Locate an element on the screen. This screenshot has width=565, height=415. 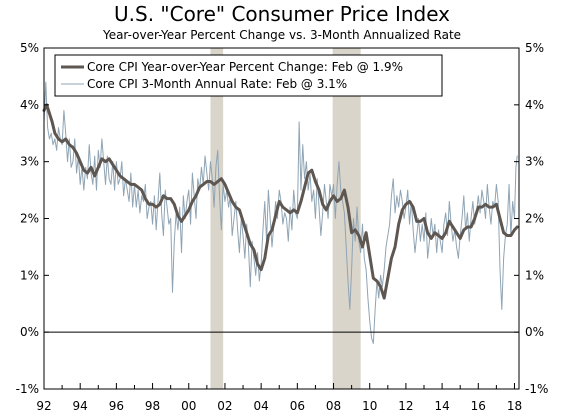
y-tick-label-right: 3% is located at coordinates (534, 162).